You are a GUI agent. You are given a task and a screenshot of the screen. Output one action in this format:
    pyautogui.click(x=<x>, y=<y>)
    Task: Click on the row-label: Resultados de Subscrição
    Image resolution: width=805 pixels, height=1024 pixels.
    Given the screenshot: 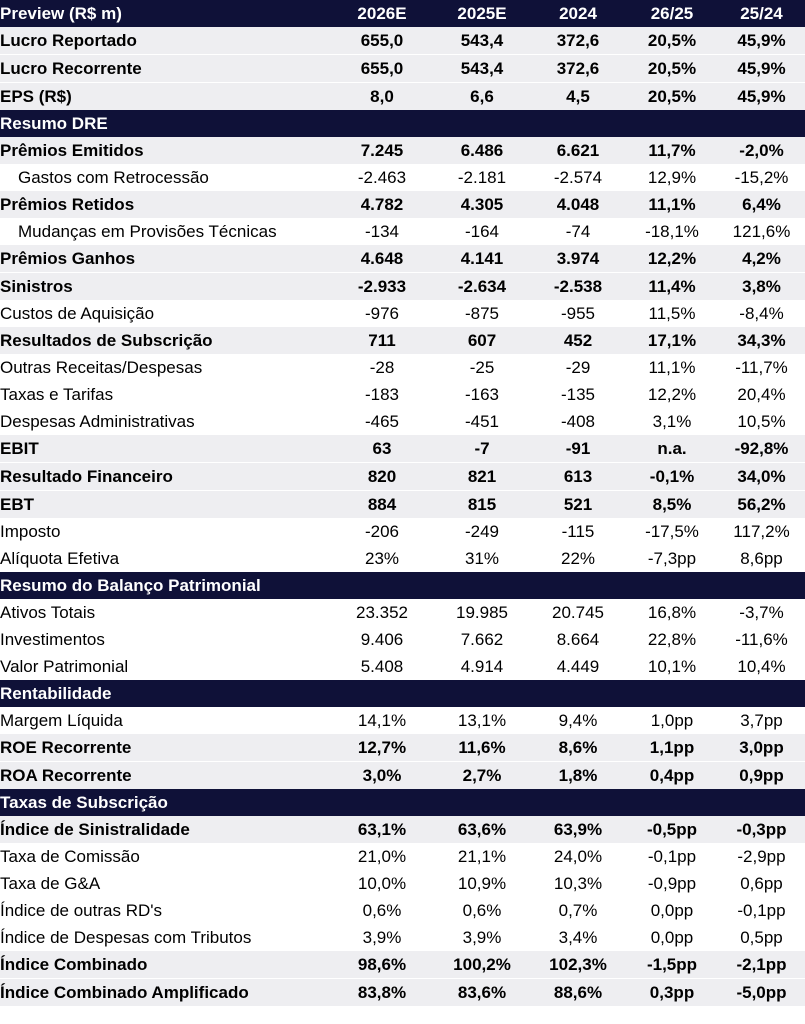 What is the action you would take?
    pyautogui.click(x=165, y=340)
    